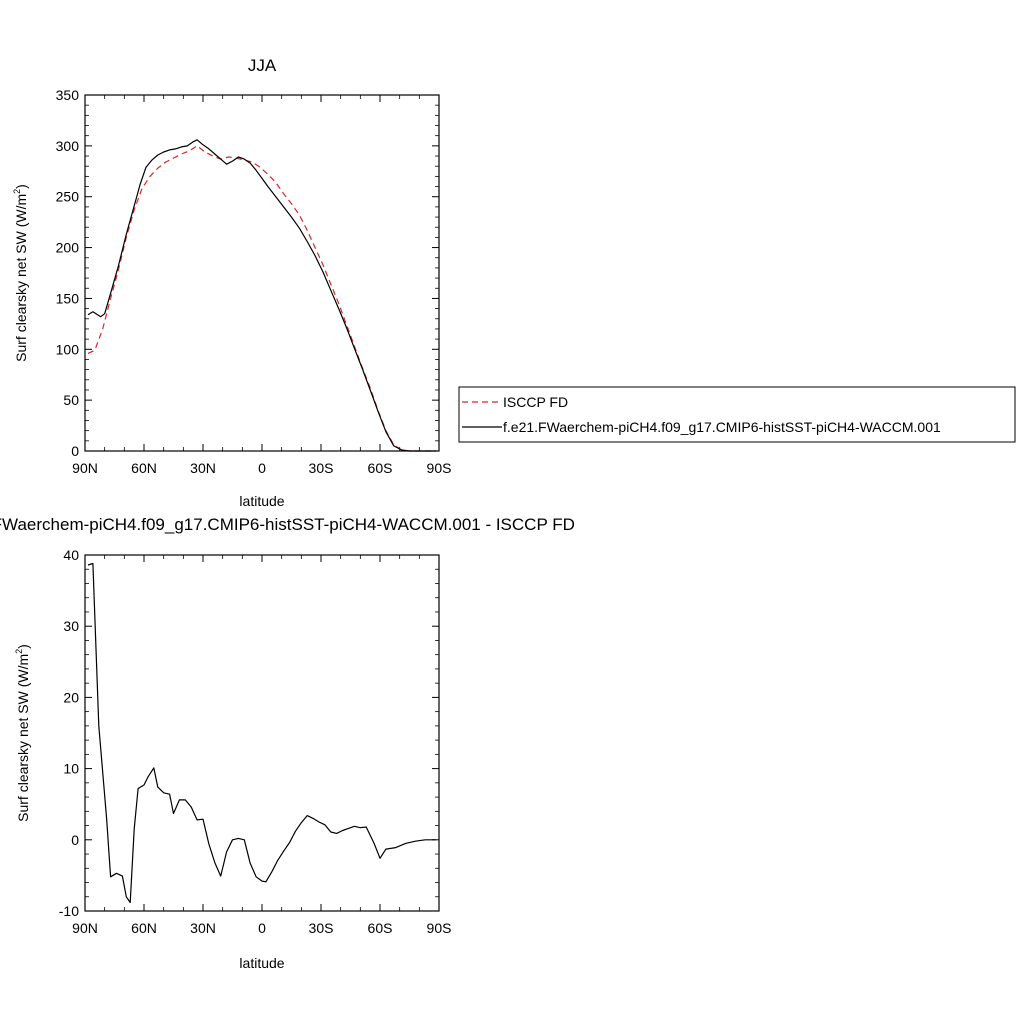 The width and height of the screenshot is (1024, 1029). What do you see at coordinates (68, 298) in the screenshot?
I see `y-tick-label: 150` at bounding box center [68, 298].